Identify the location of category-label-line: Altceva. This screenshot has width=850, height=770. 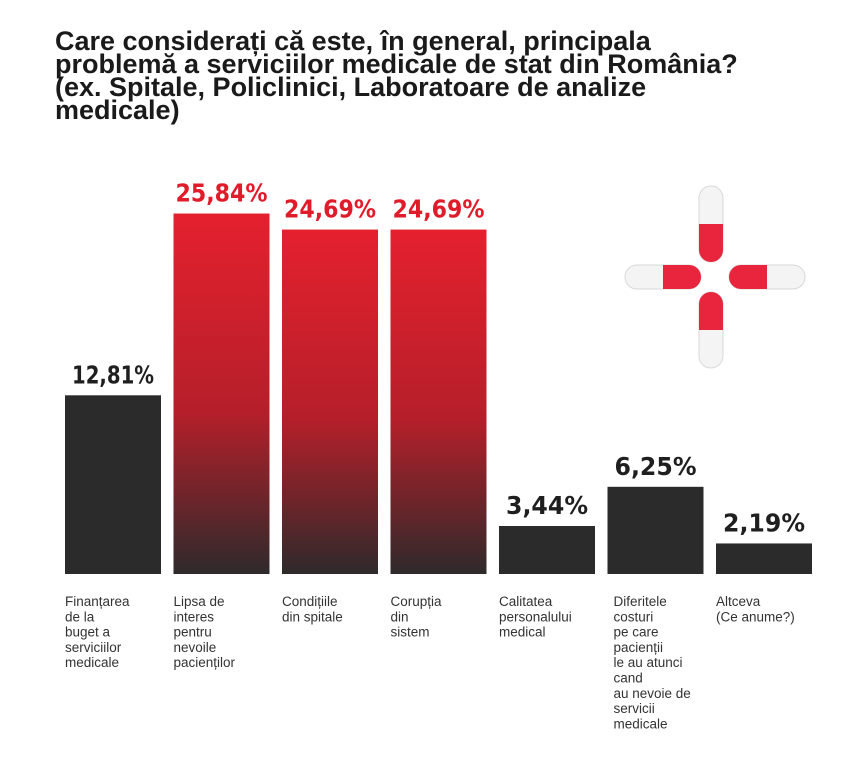
(738, 601).